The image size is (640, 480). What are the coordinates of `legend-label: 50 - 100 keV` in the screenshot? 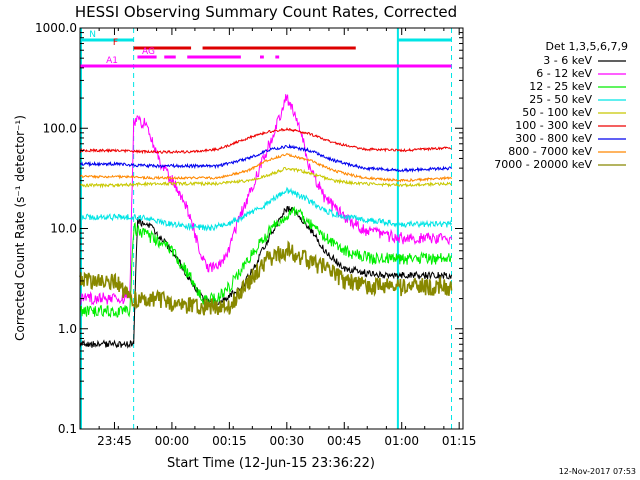 It's located at (557, 112).